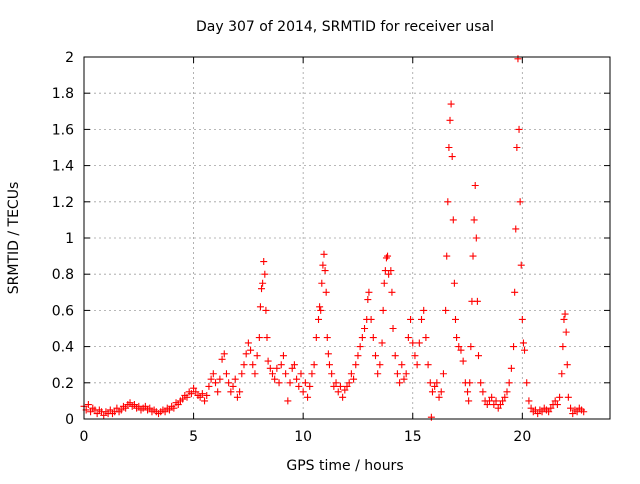 This screenshot has height=484, width=640. Describe the element at coordinates (63, 94) in the screenshot. I see `y-tick-label: 1.8` at that location.